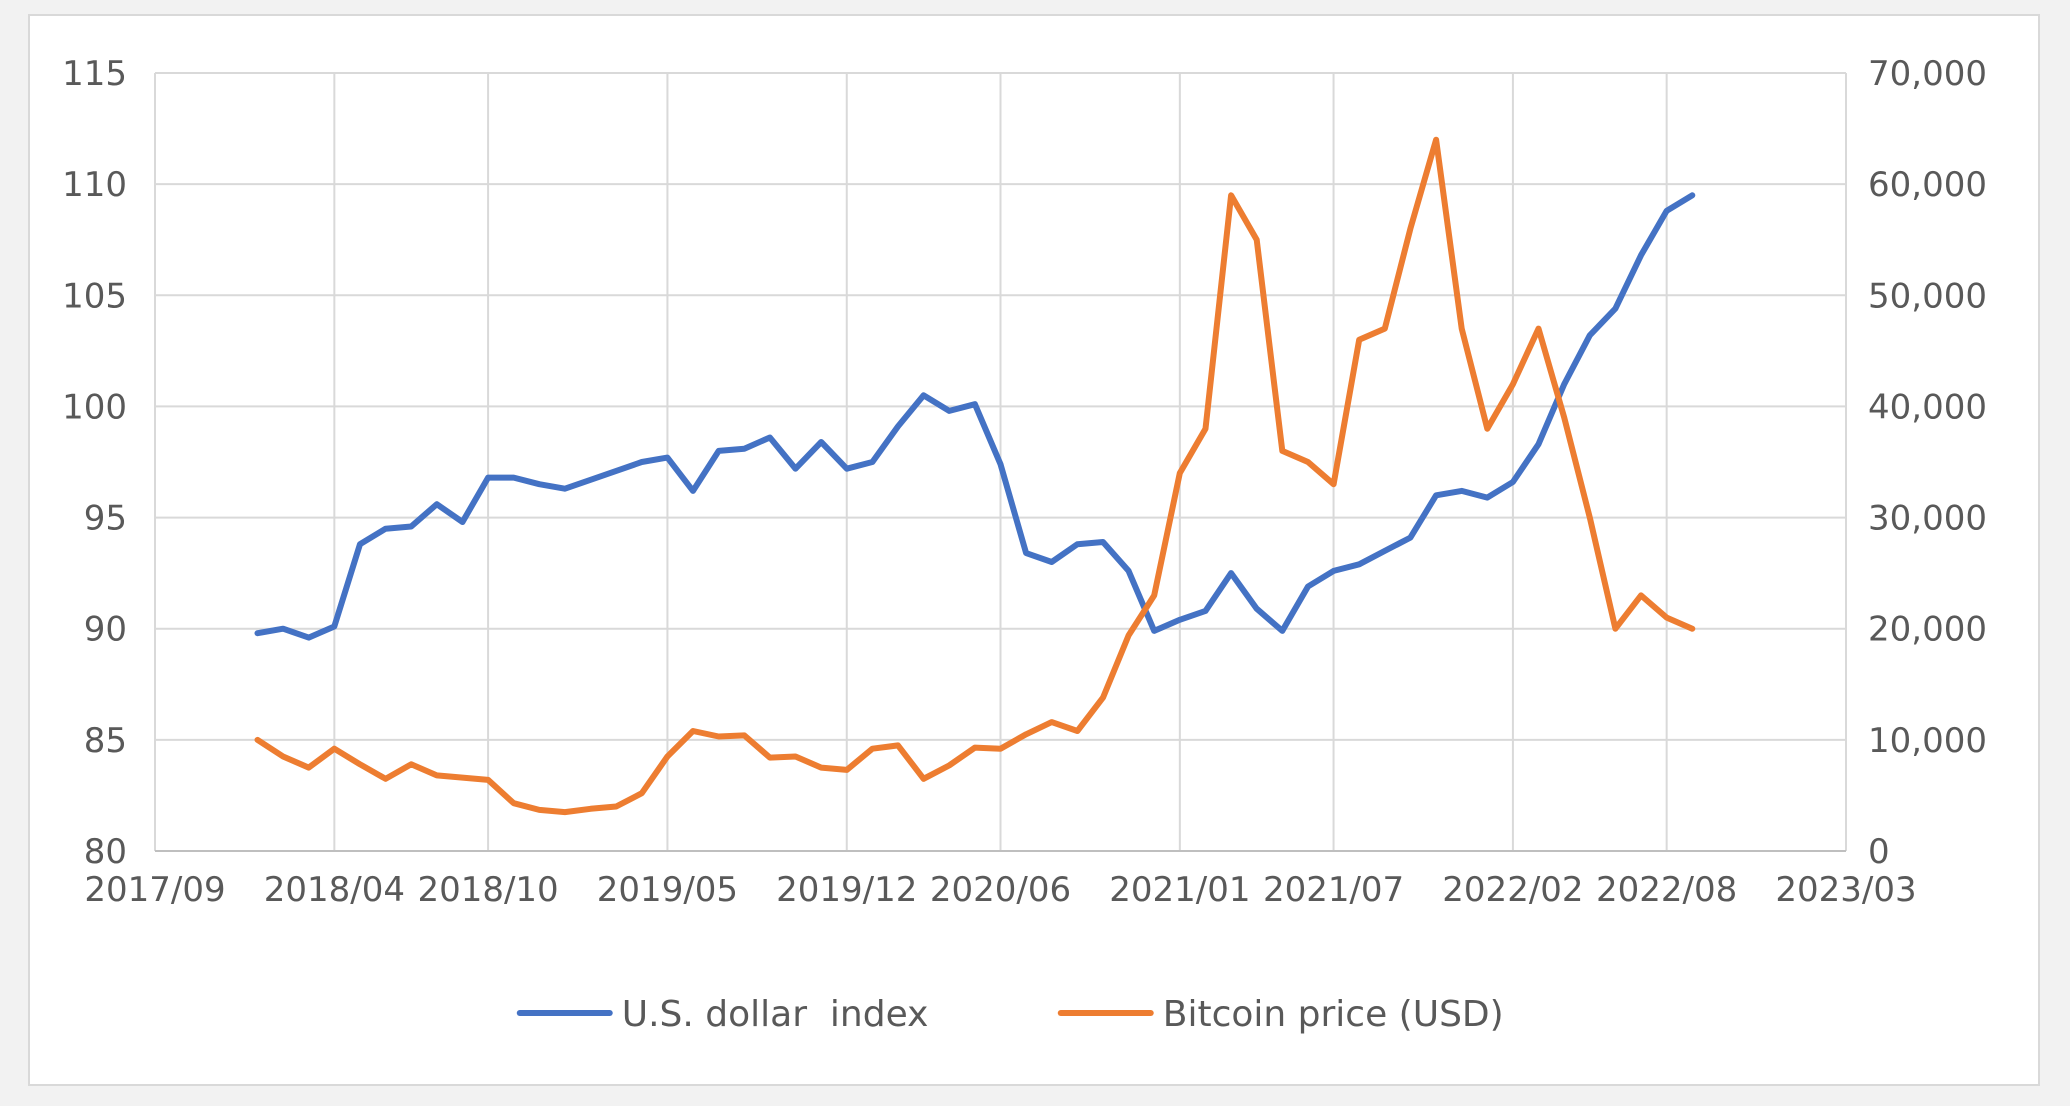 Image resolution: width=2070 pixels, height=1106 pixels. I want to click on y-left-tick-label: 100, so click(94, 407).